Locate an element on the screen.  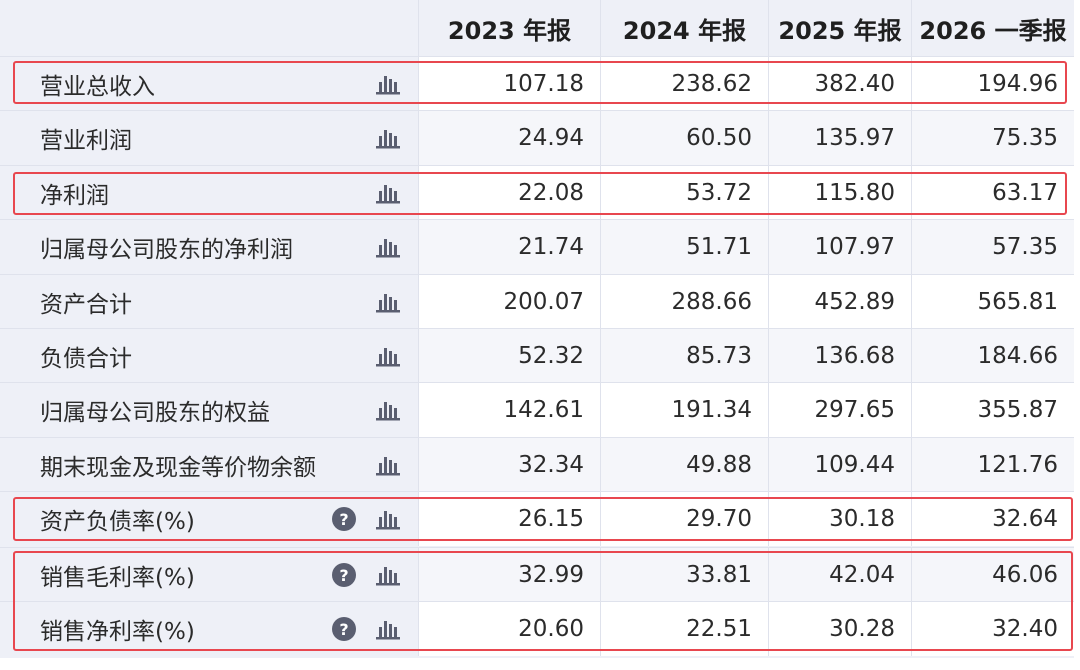
column-header-2023: 2023 年报 is located at coordinates (509, 28).